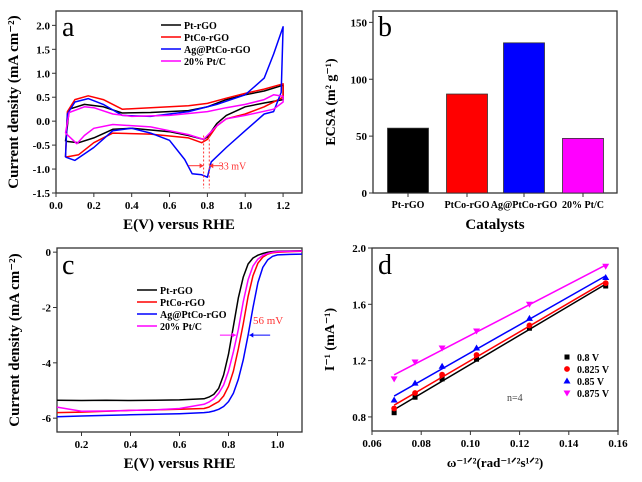 This screenshot has width=642, height=482. Describe the element at coordinates (359, 362) in the screenshot. I see `y-tick-label: 1.2` at that location.